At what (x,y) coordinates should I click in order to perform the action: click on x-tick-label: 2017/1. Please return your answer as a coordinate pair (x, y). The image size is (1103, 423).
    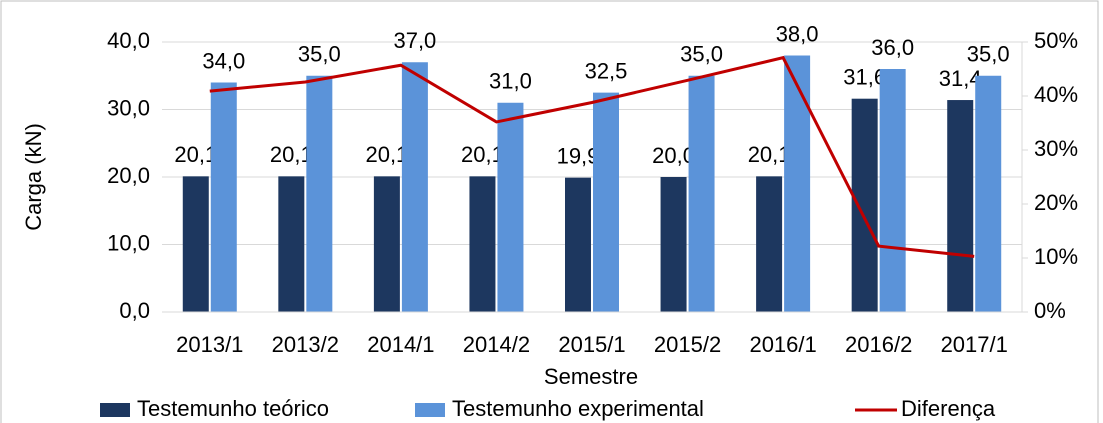
    Looking at the image, I should click on (974, 344).